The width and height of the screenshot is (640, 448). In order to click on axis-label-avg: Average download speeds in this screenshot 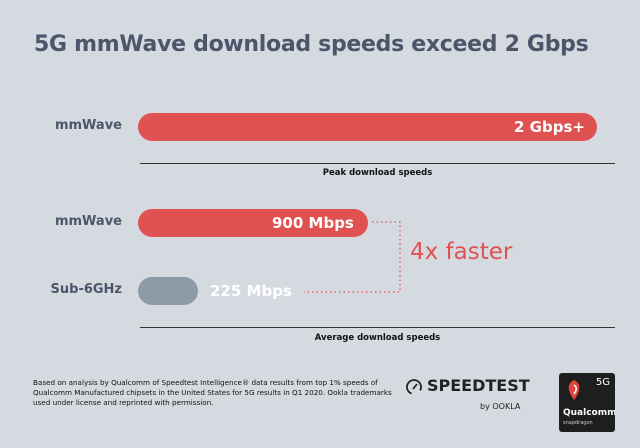, I will do `click(377, 338)`.